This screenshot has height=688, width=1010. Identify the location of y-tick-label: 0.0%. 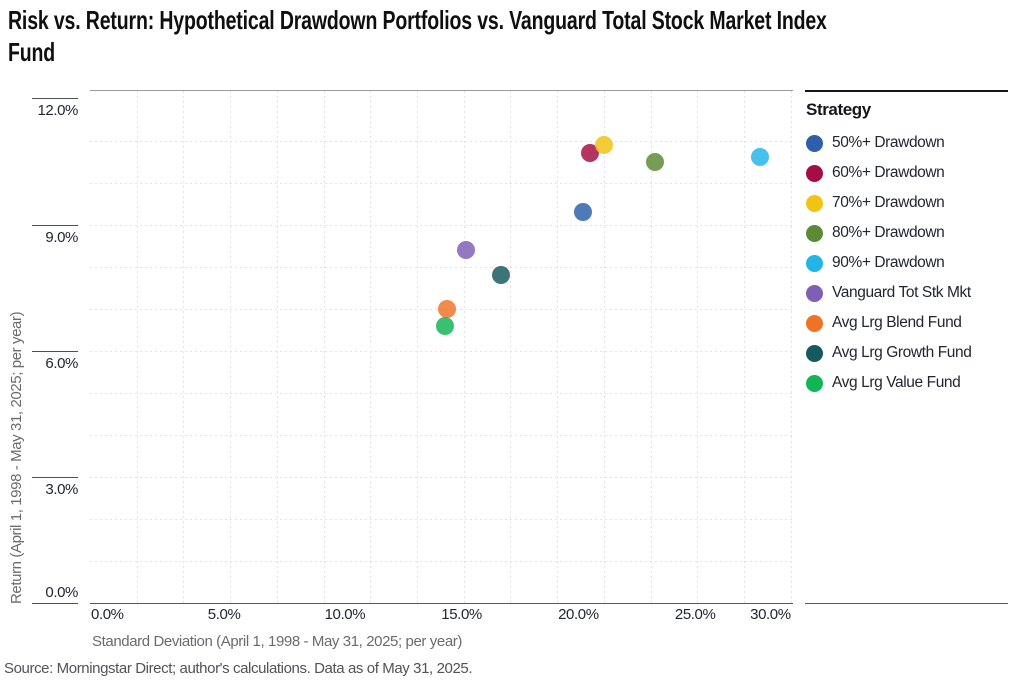
(61, 592).